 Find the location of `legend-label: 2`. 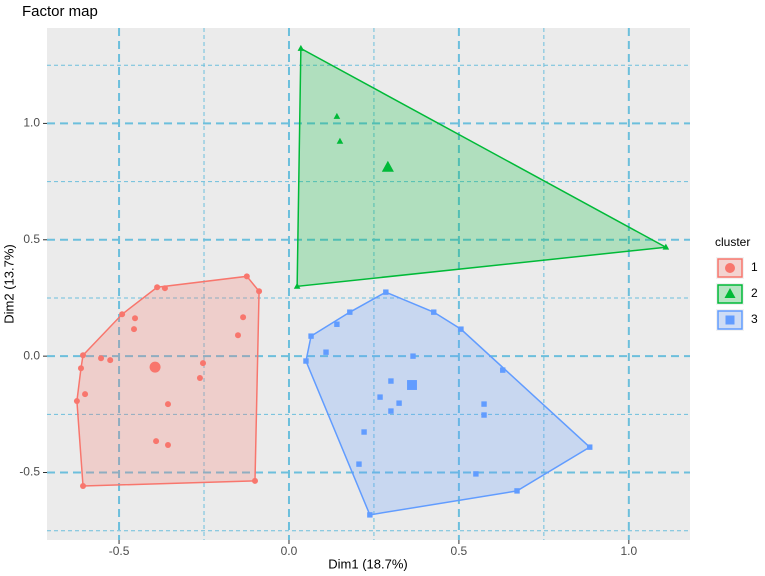

legend-label: 2 is located at coordinates (754, 293).